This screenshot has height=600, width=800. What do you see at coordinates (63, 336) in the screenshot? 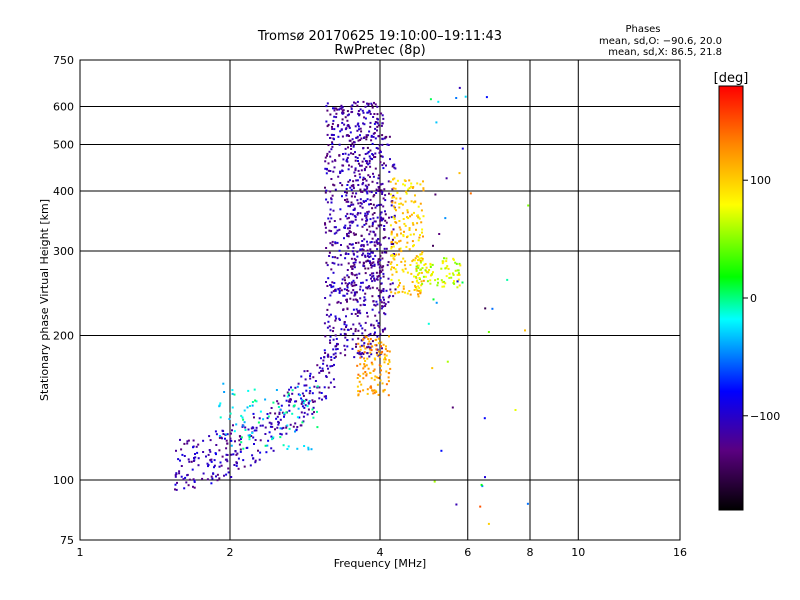
I see `y-tick-label: 200` at bounding box center [63, 336].